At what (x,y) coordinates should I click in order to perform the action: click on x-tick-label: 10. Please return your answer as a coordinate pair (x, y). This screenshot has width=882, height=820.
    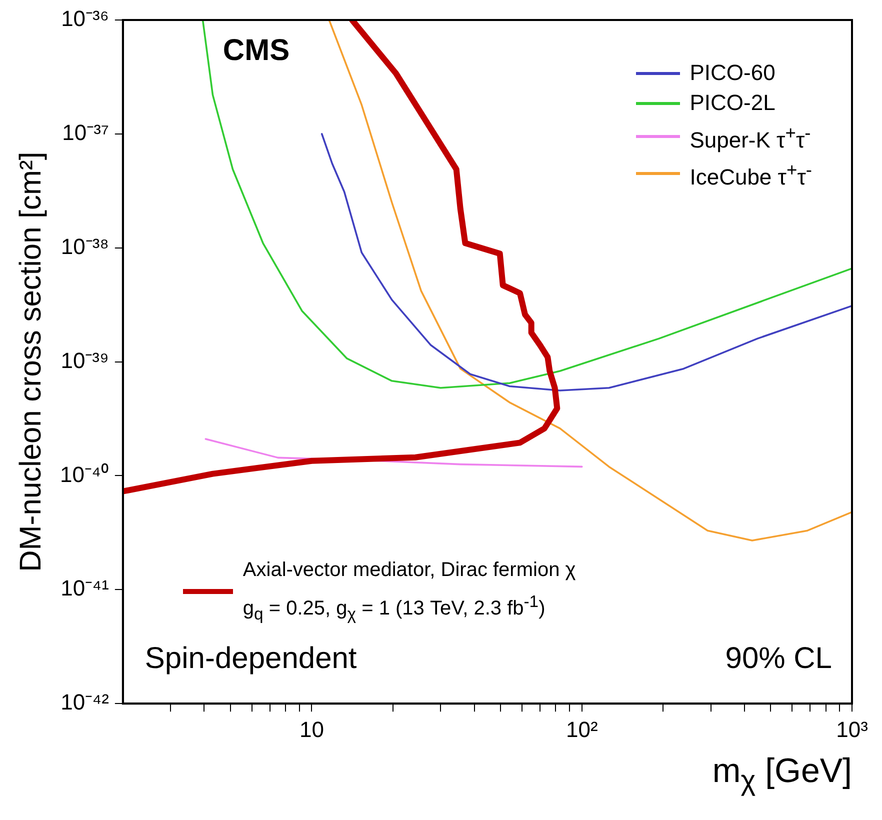
    Looking at the image, I should click on (311, 729).